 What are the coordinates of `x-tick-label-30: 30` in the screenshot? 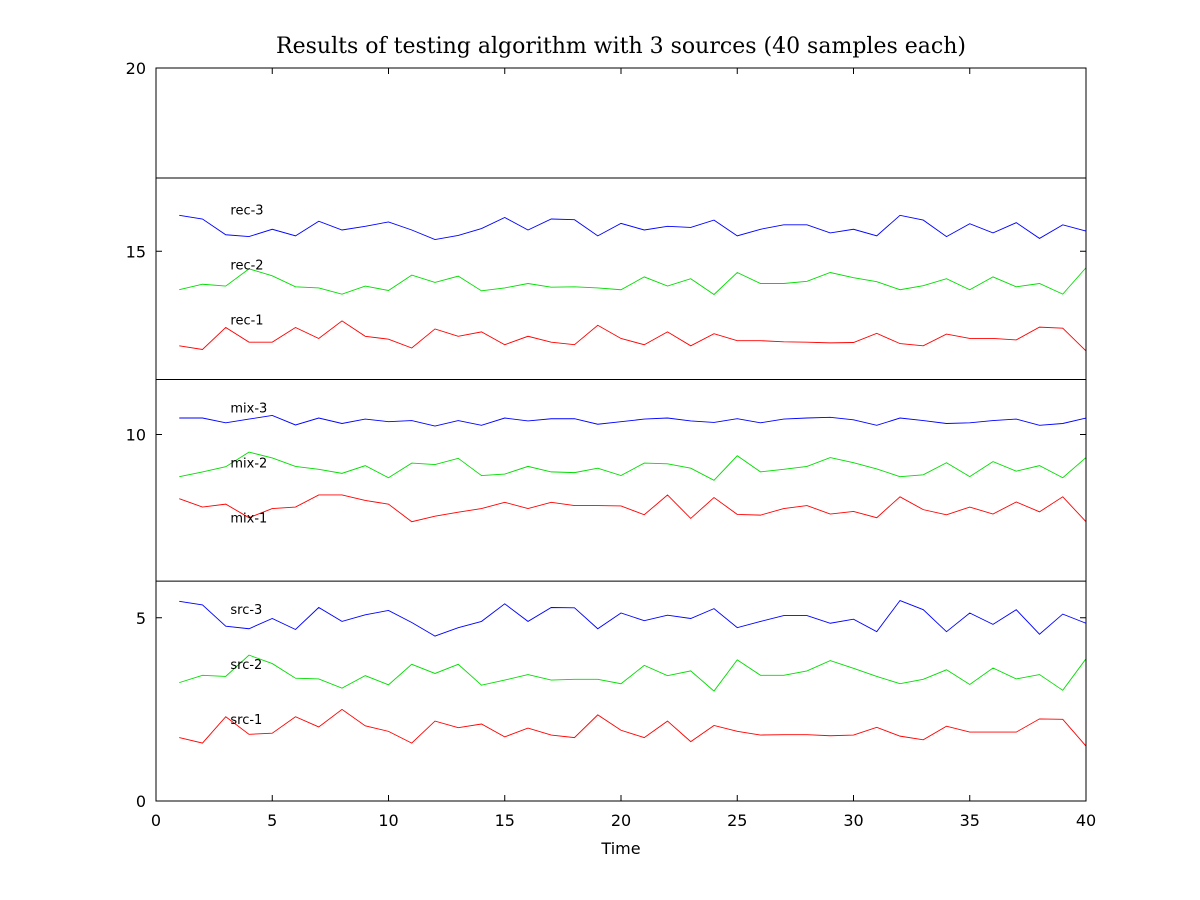 It's located at (853, 820).